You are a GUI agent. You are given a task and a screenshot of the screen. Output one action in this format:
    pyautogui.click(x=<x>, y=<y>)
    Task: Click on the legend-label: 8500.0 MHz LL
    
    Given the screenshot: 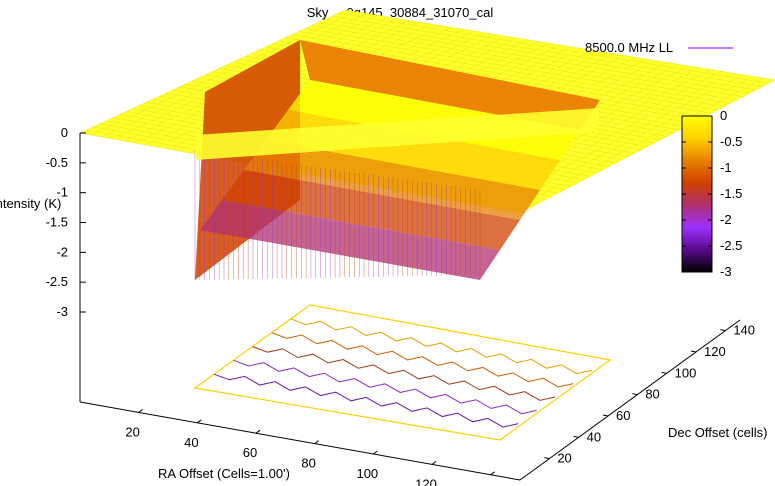 What is the action you would take?
    pyautogui.click(x=629, y=47)
    